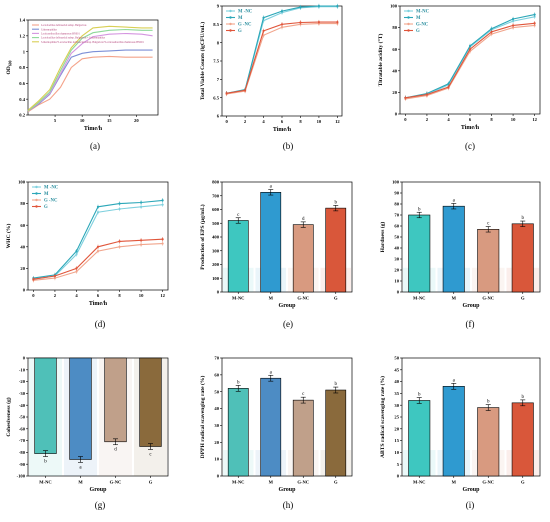 The image size is (550, 522). What do you see at coordinates (448, 119) in the screenshot?
I see `x-tick-label: 4` at bounding box center [448, 119].